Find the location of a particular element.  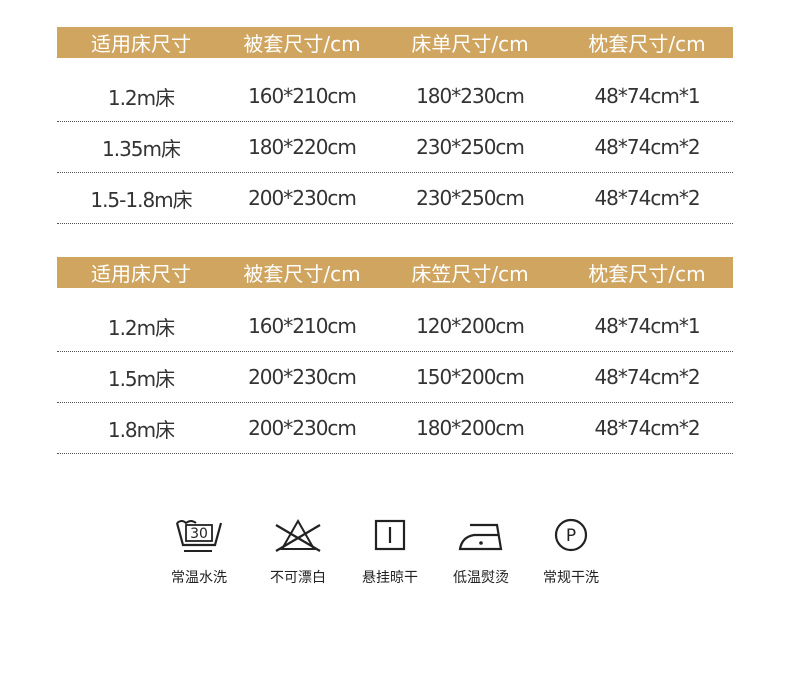

care-label: 常温水洗 is located at coordinates (199, 578).